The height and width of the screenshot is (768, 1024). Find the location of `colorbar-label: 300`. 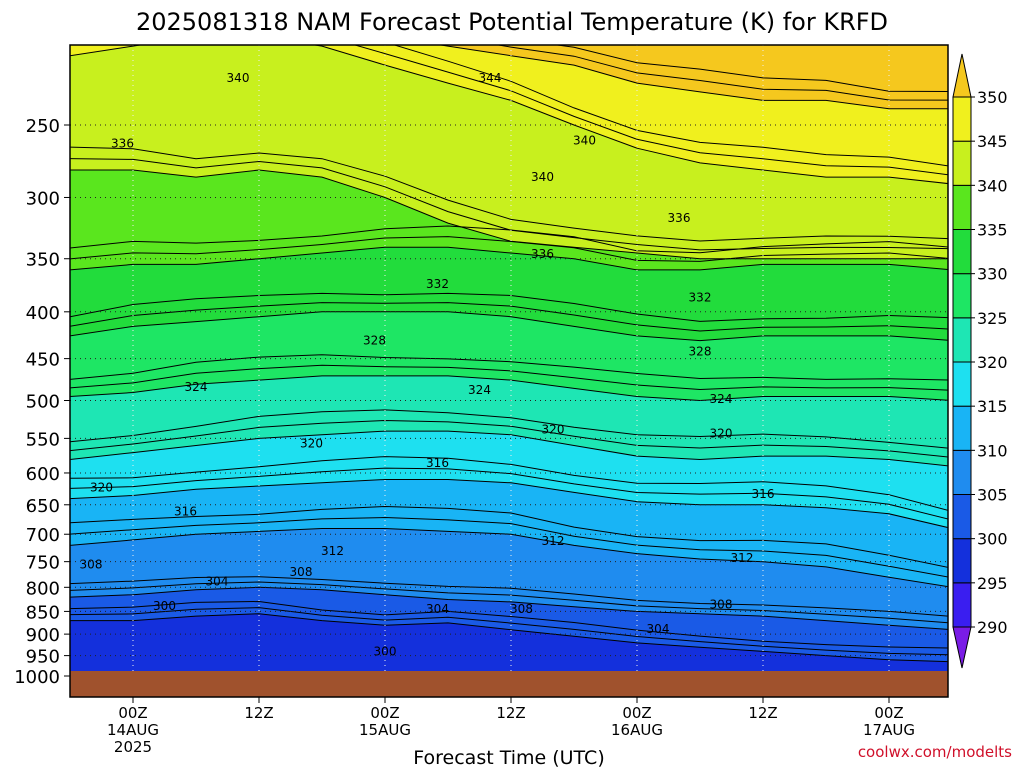

colorbar-label: 300 is located at coordinates (992, 539).